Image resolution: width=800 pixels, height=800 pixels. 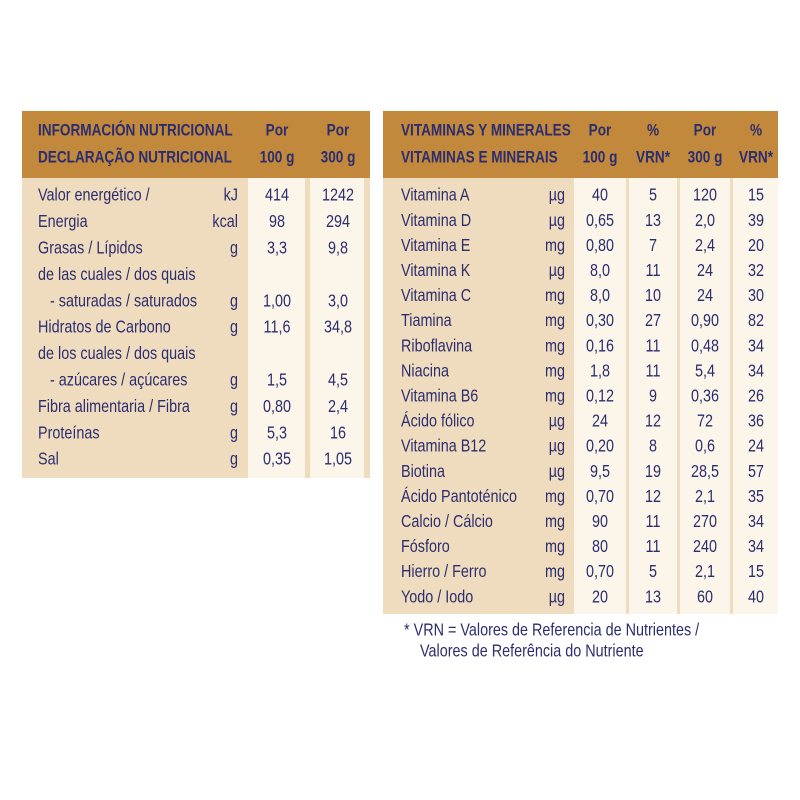 What do you see at coordinates (653, 245) in the screenshot?
I see `cell-value: 7` at bounding box center [653, 245].